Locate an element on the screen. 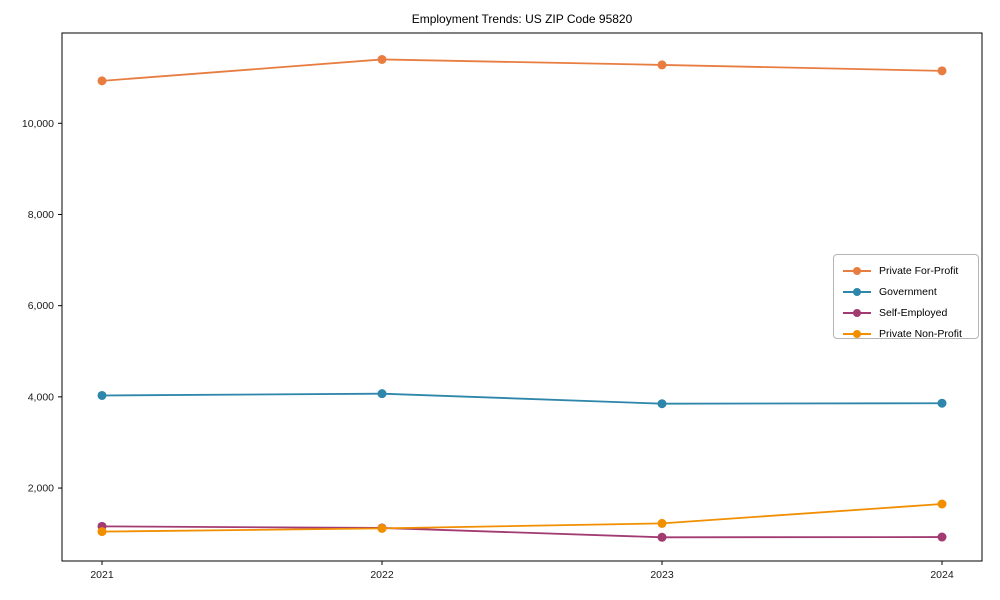 This screenshot has height=600, width=1000. point-government-2022 is located at coordinates (382, 394).